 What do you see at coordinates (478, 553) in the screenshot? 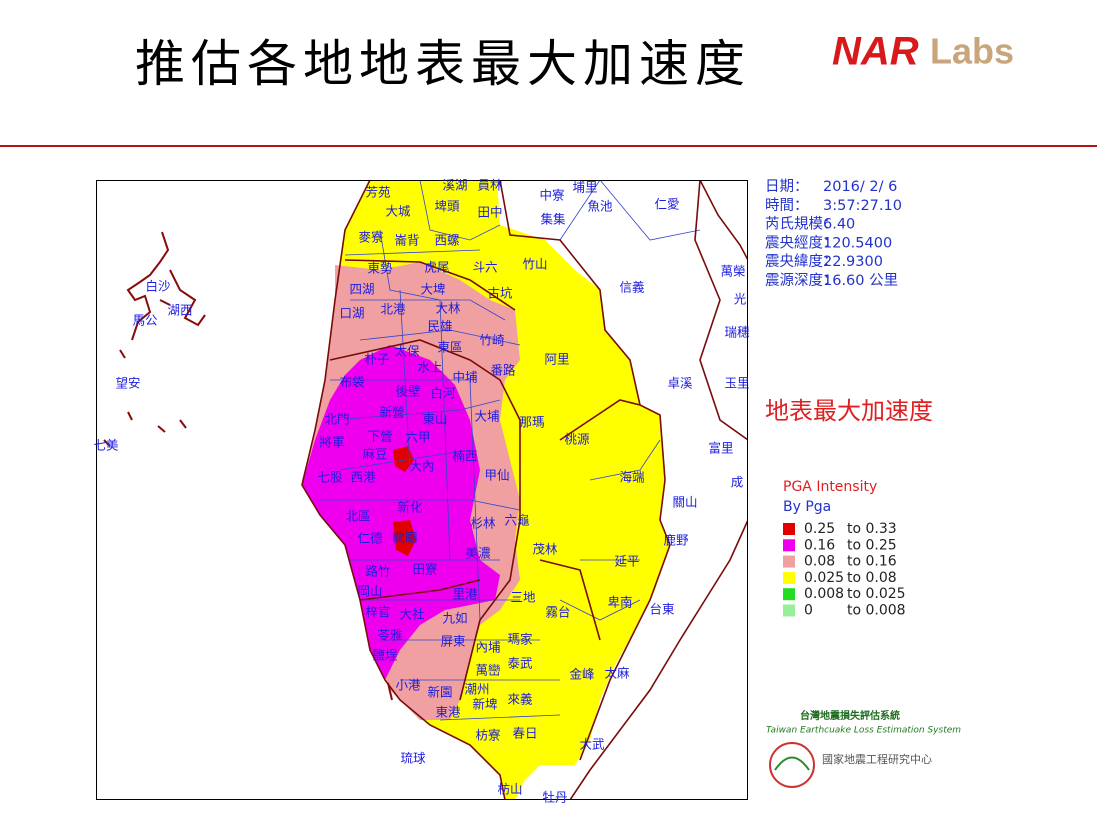
I see `place-label: 美濃` at bounding box center [478, 553].